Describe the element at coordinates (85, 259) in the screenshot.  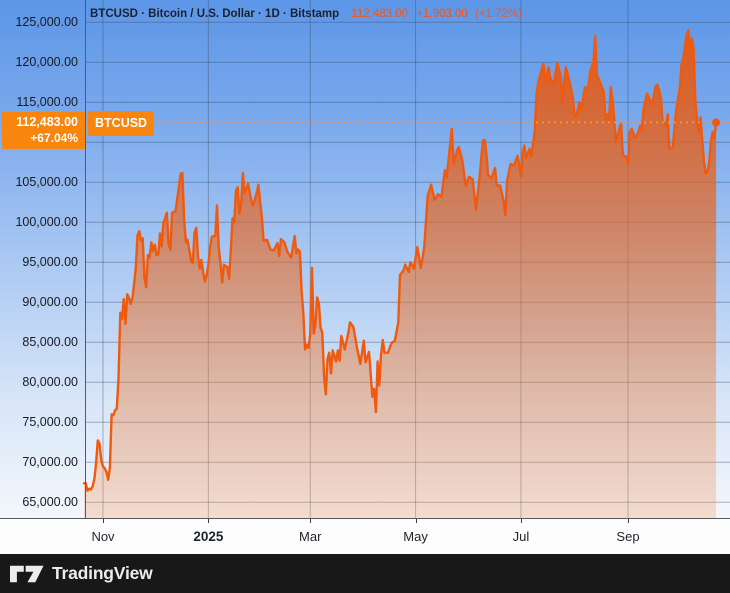
I see `price-axis-border` at that location.